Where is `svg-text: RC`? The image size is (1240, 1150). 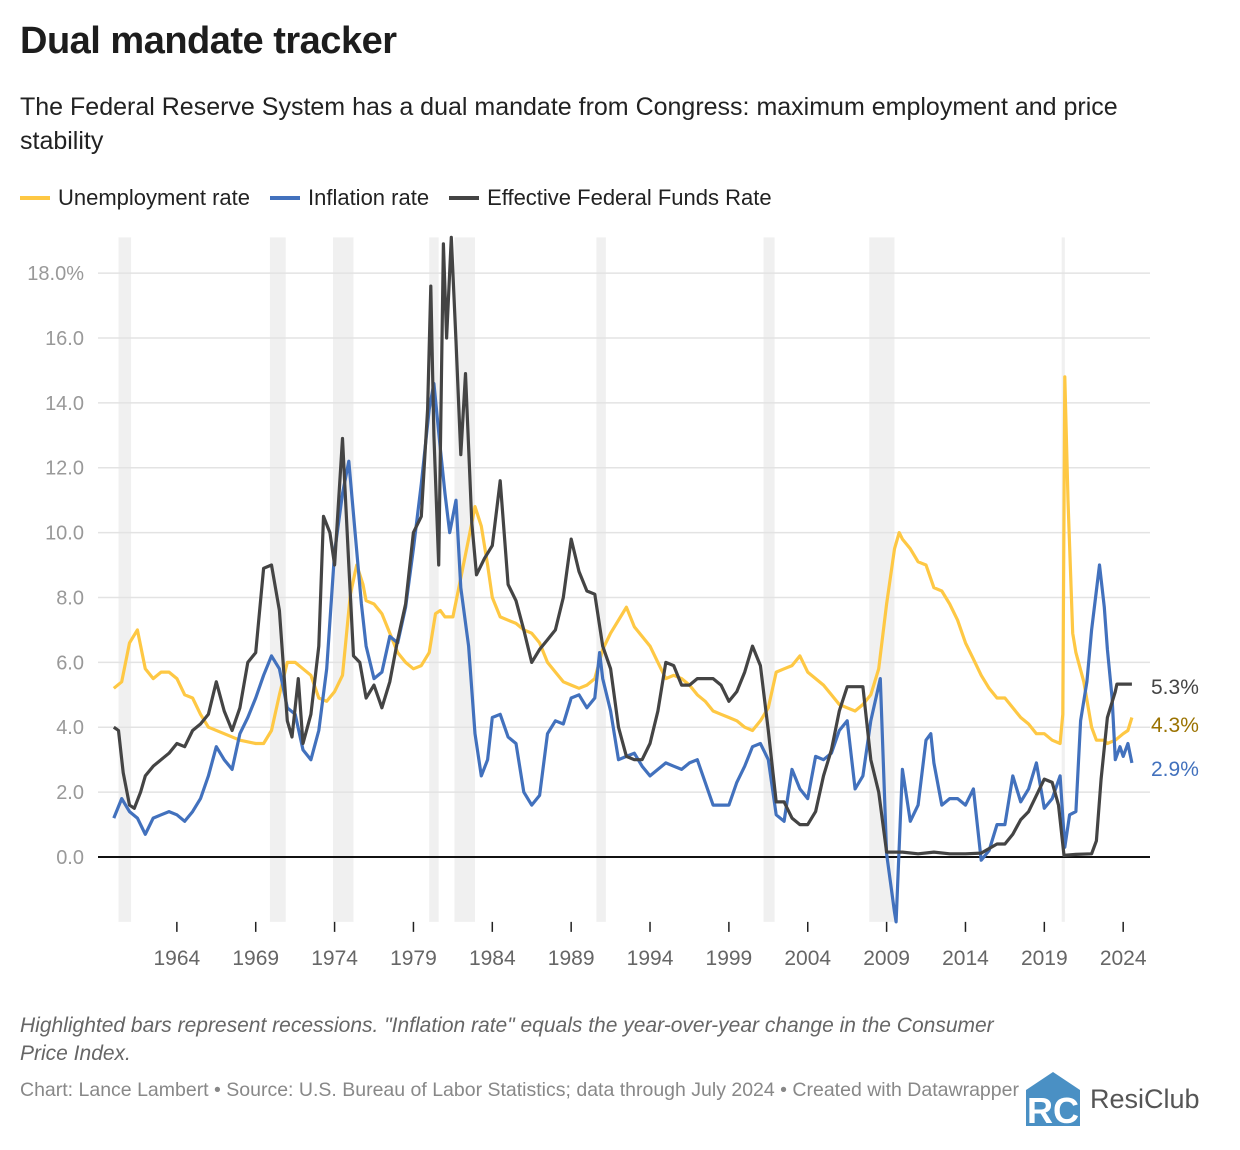 svg-text: RC is located at coordinates (1053, 1109).